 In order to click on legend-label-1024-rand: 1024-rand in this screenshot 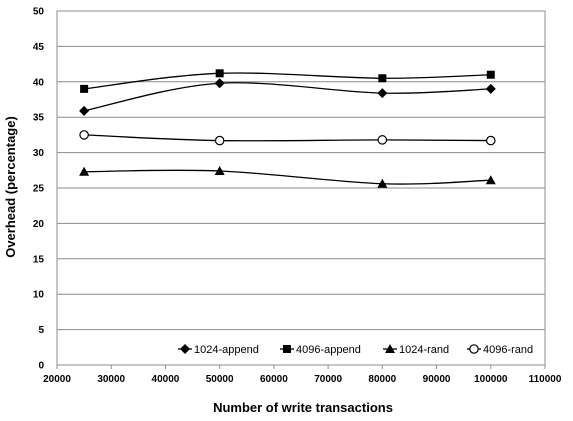, I will do `click(424, 350)`.